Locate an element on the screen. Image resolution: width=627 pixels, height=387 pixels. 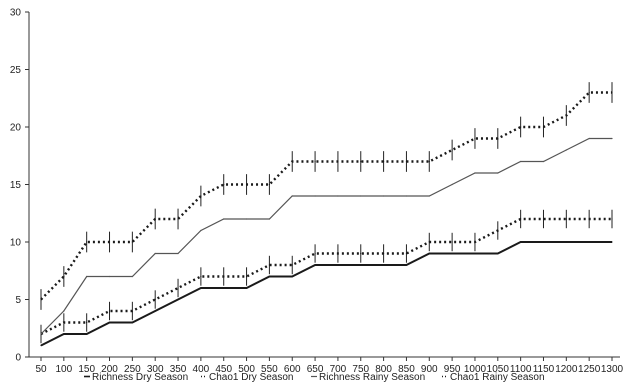
x-tick-label: 500 is located at coordinates (246, 369).